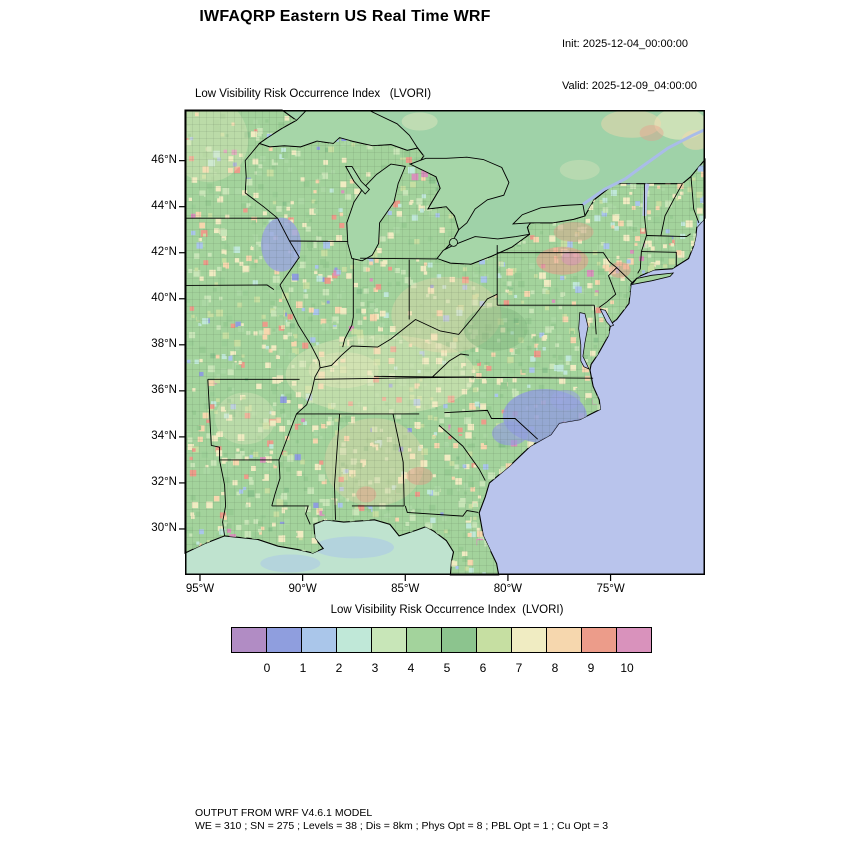 The image size is (850, 850). I want to click on plot-title: IWFAQRP Eastern US Real Time WRF, so click(345, 16).